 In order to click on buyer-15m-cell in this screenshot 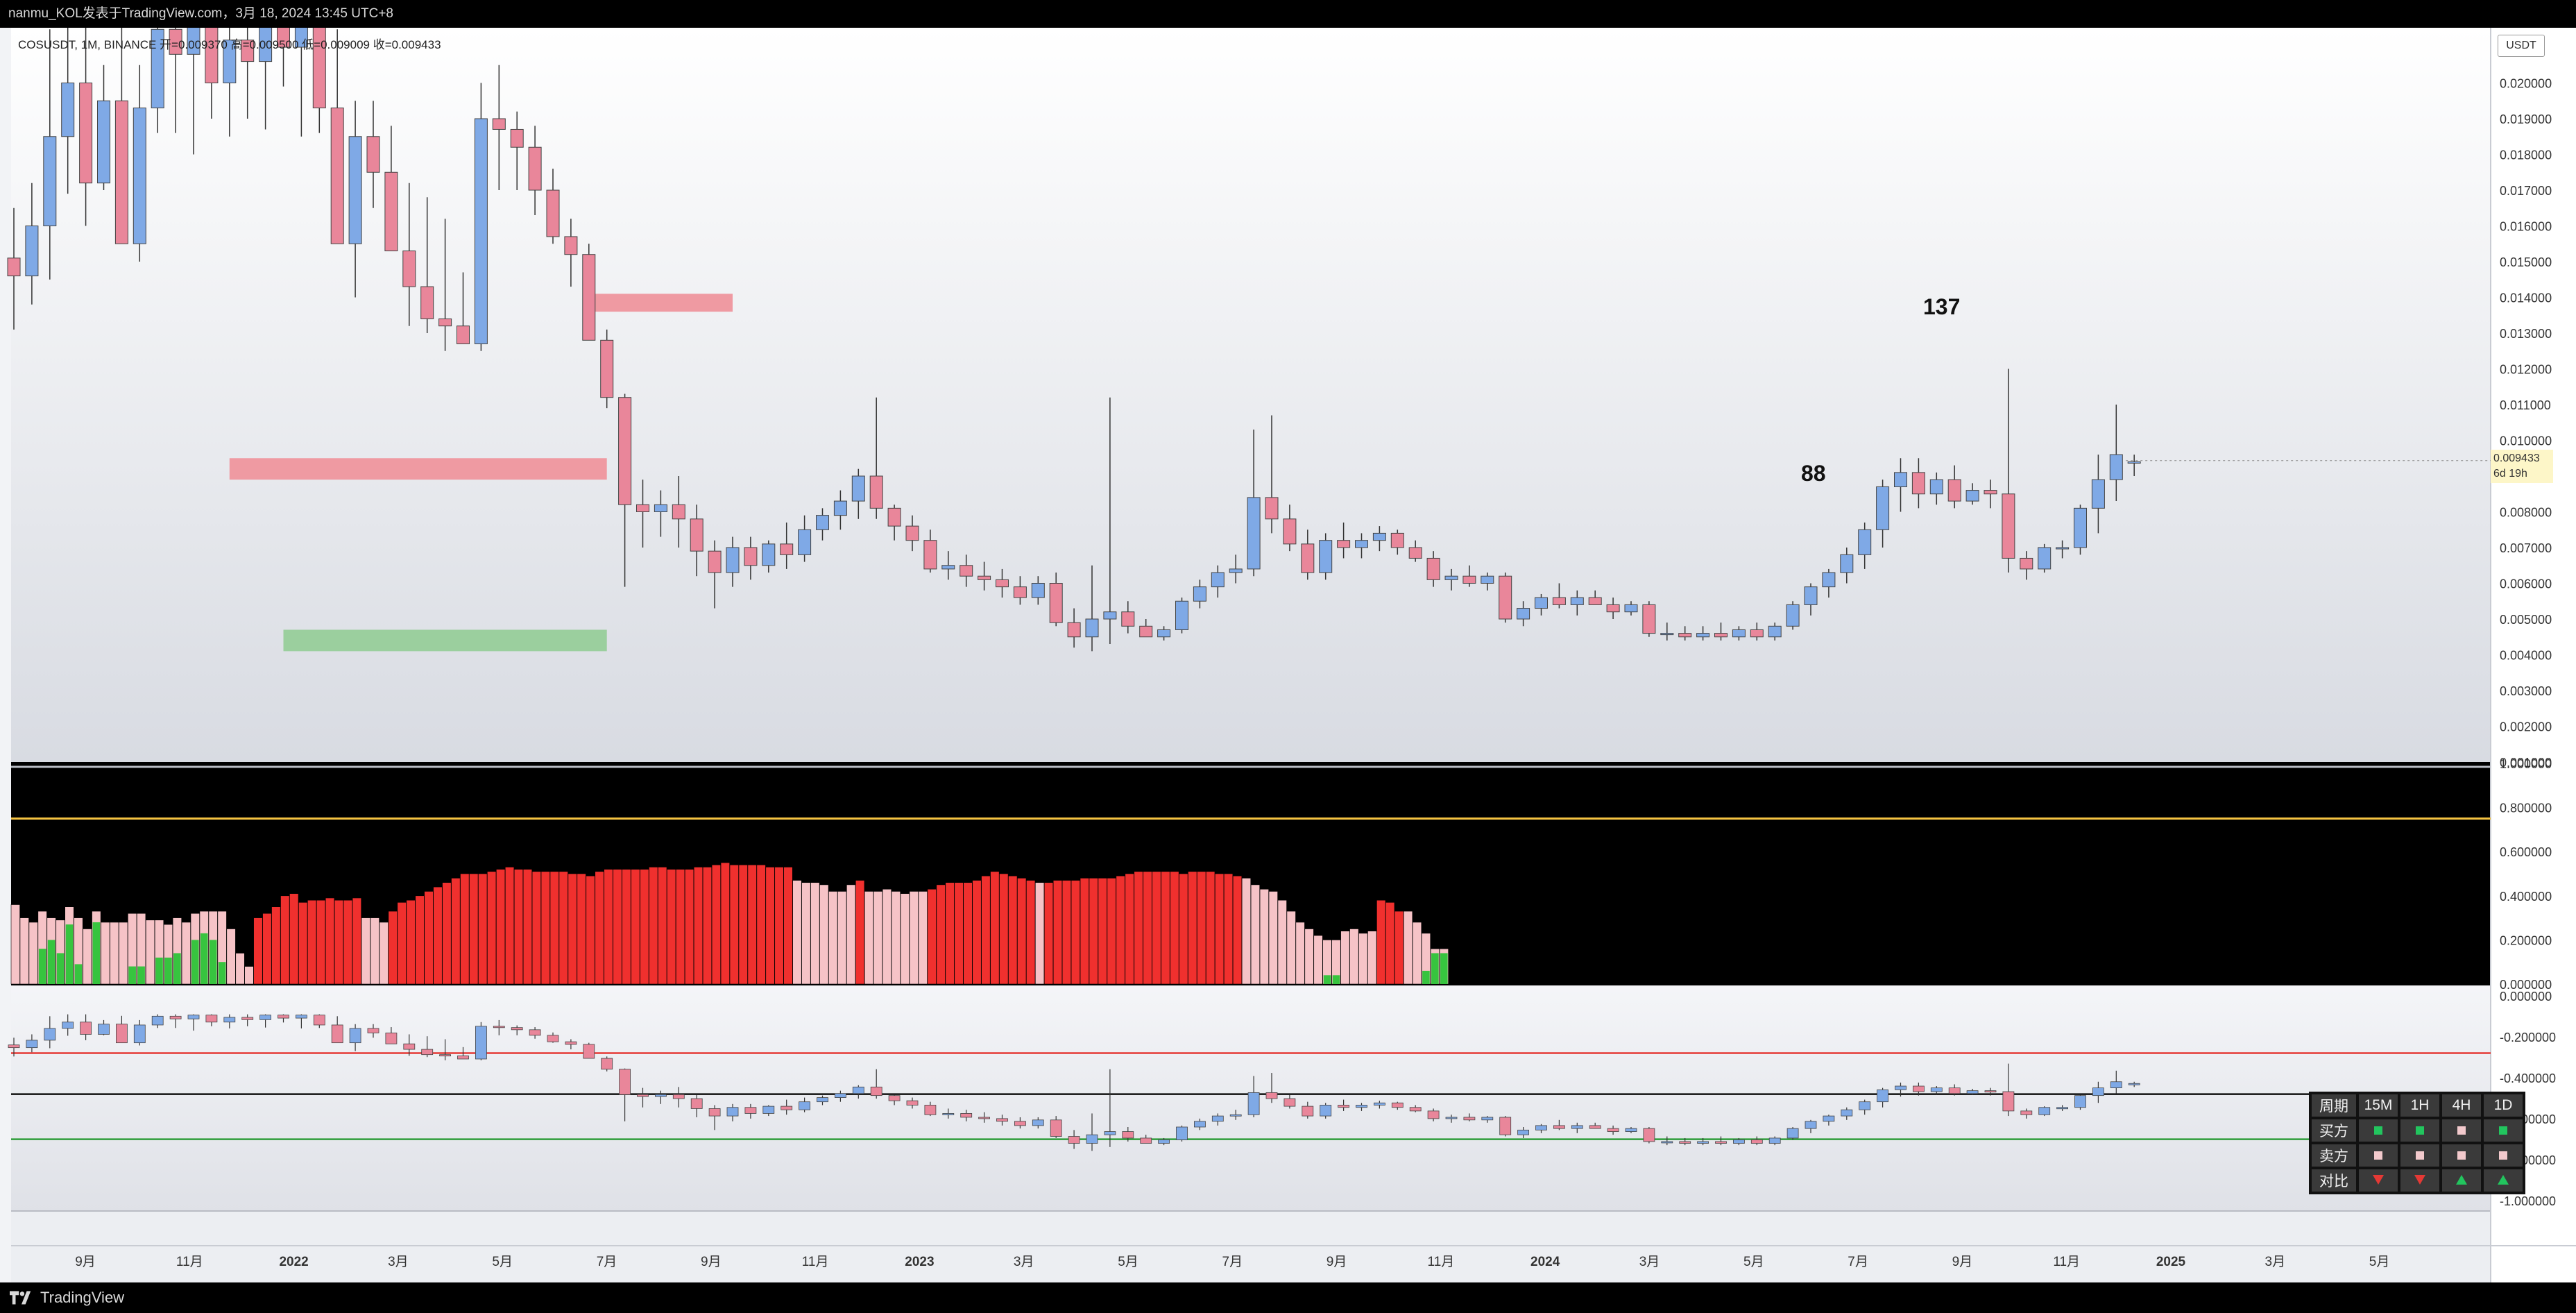, I will do `click(2378, 1130)`.